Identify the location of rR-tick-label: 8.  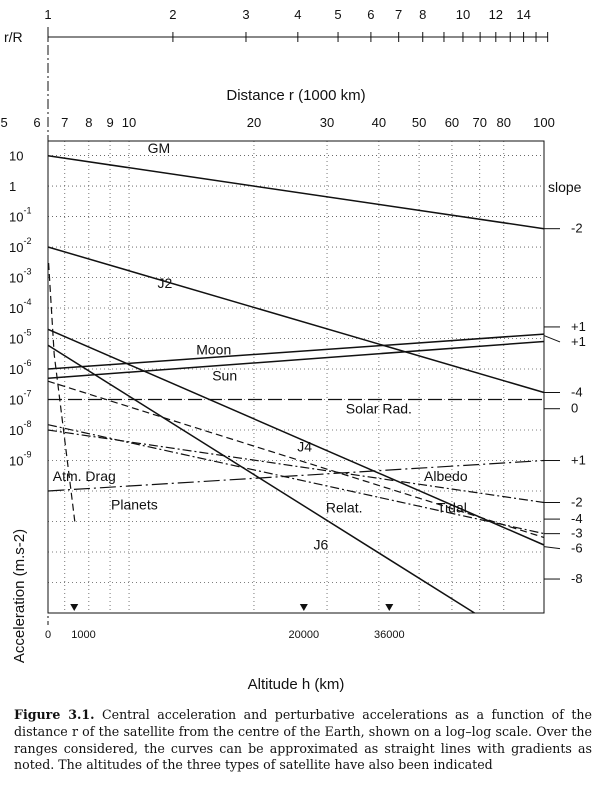
(422, 14).